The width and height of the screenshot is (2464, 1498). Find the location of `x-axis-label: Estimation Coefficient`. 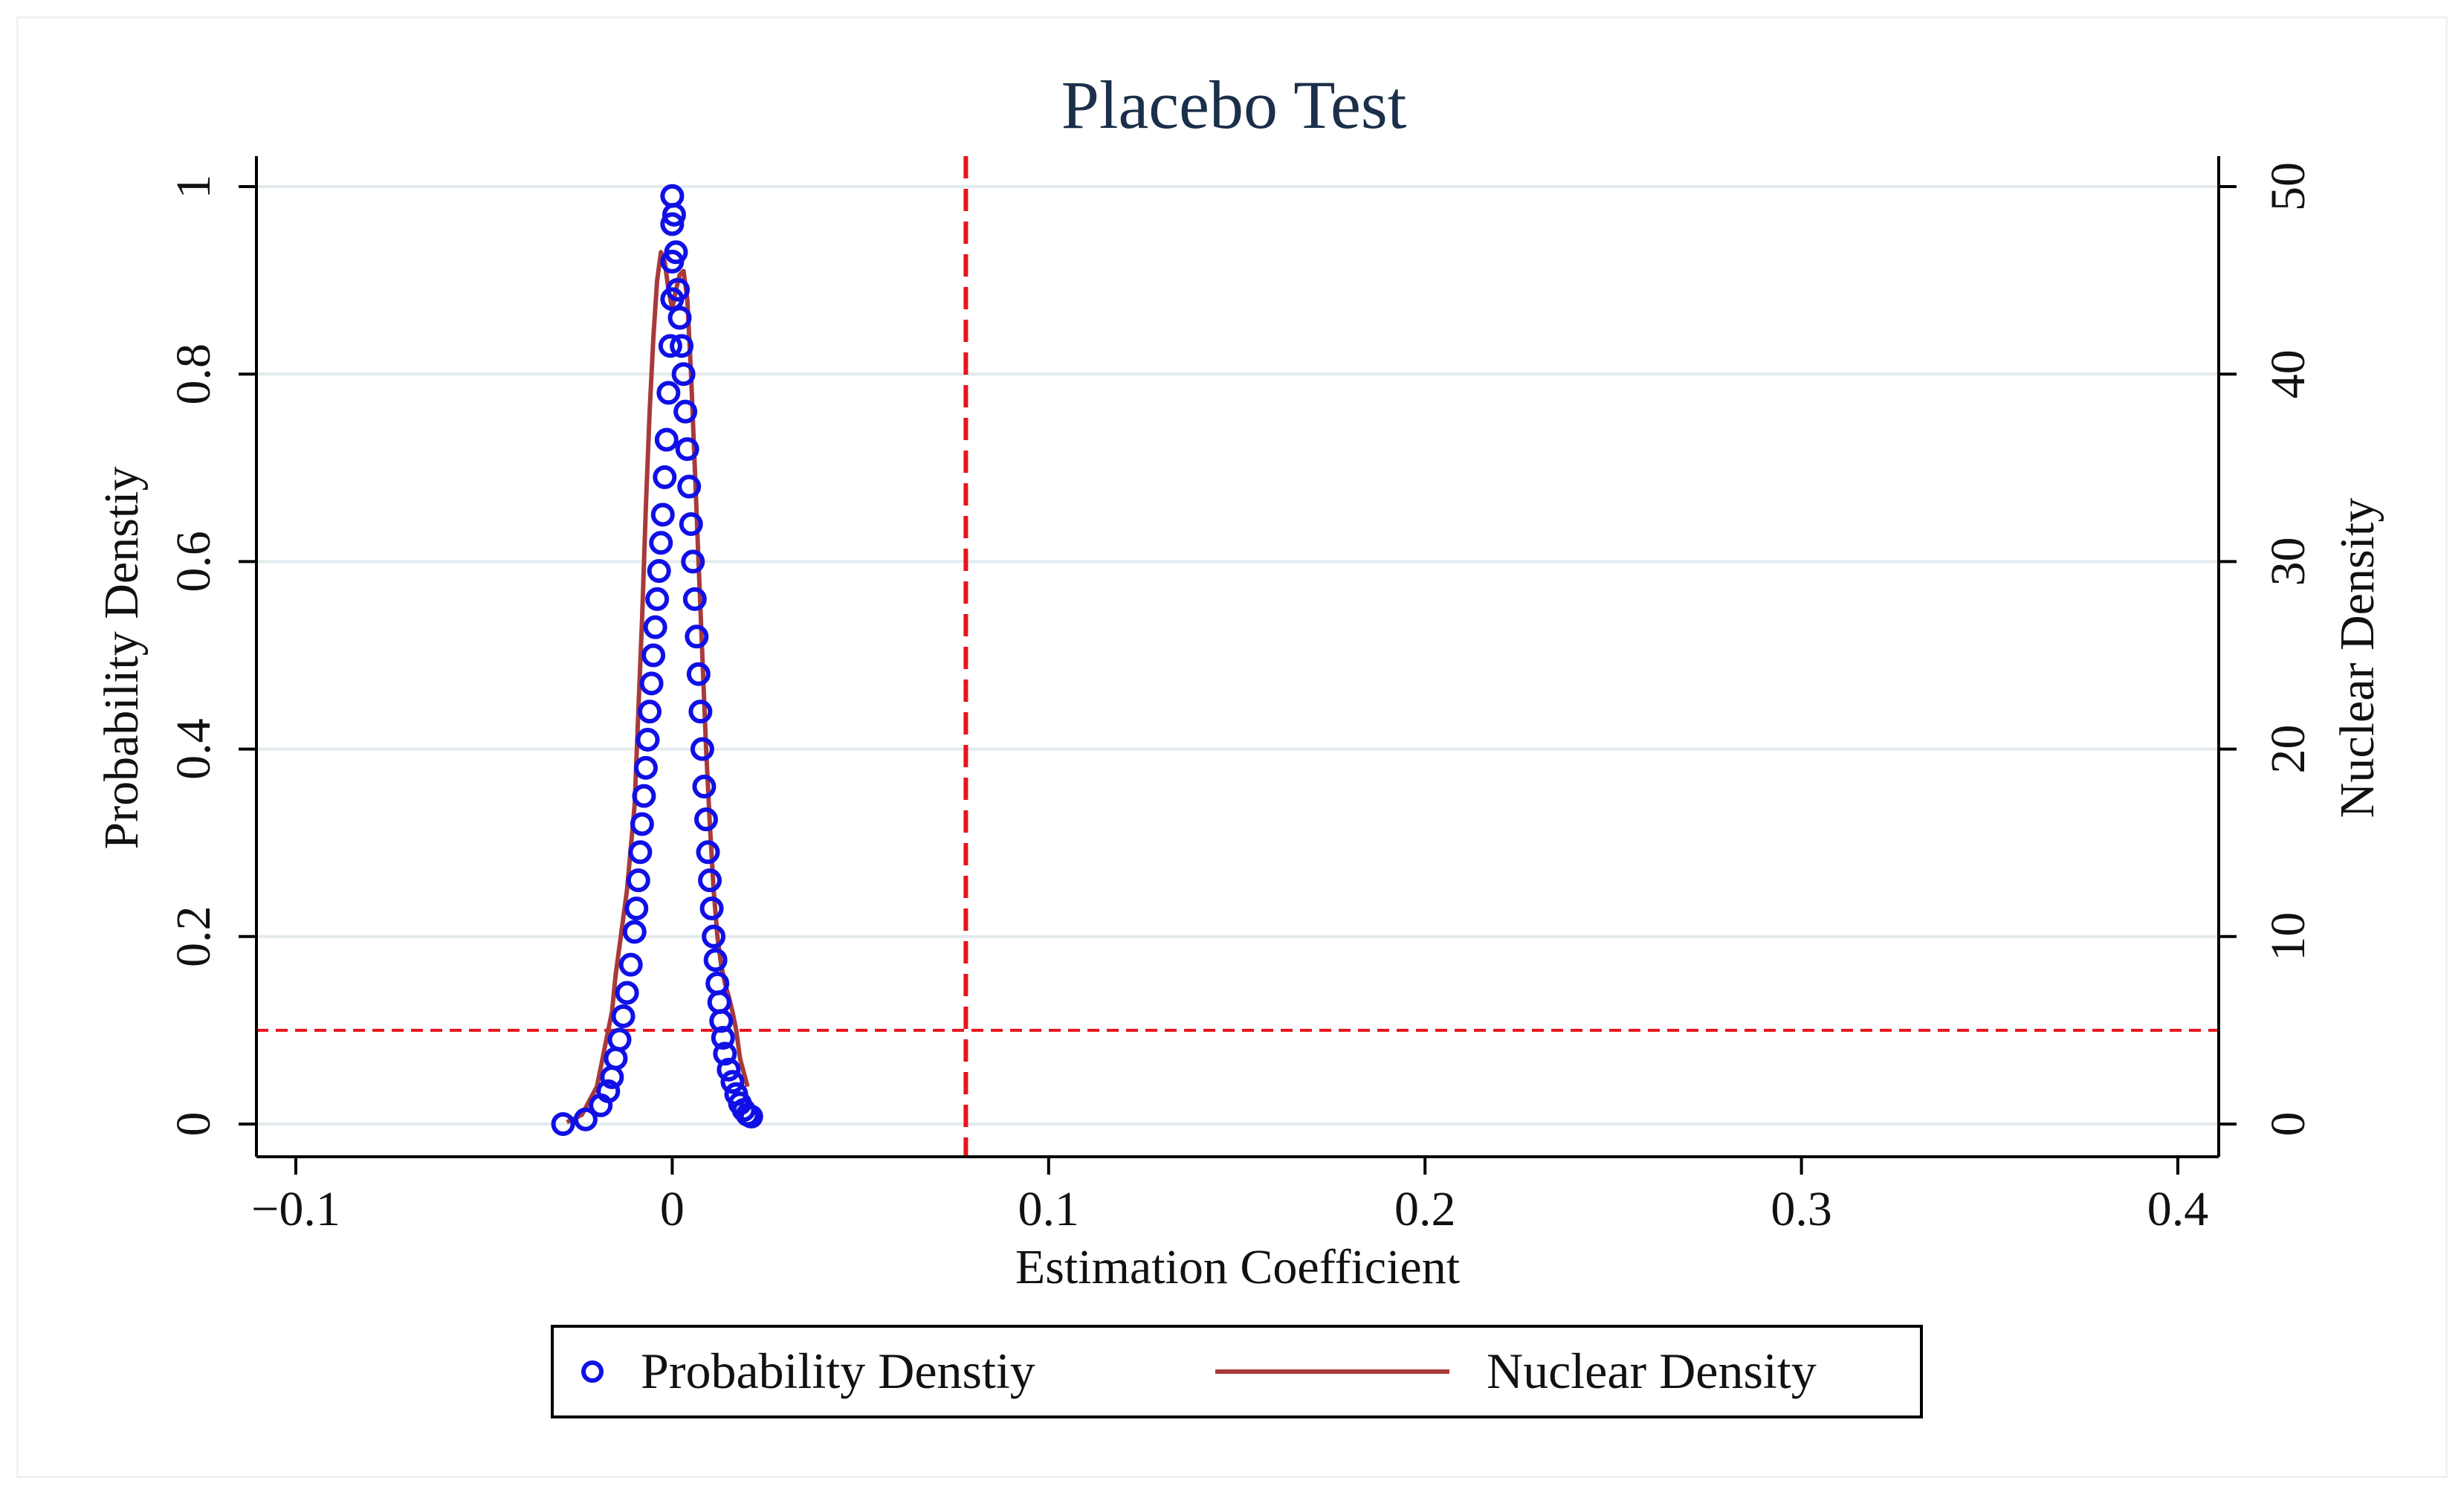

x-axis-label: Estimation Coefficient is located at coordinates (1237, 1267).